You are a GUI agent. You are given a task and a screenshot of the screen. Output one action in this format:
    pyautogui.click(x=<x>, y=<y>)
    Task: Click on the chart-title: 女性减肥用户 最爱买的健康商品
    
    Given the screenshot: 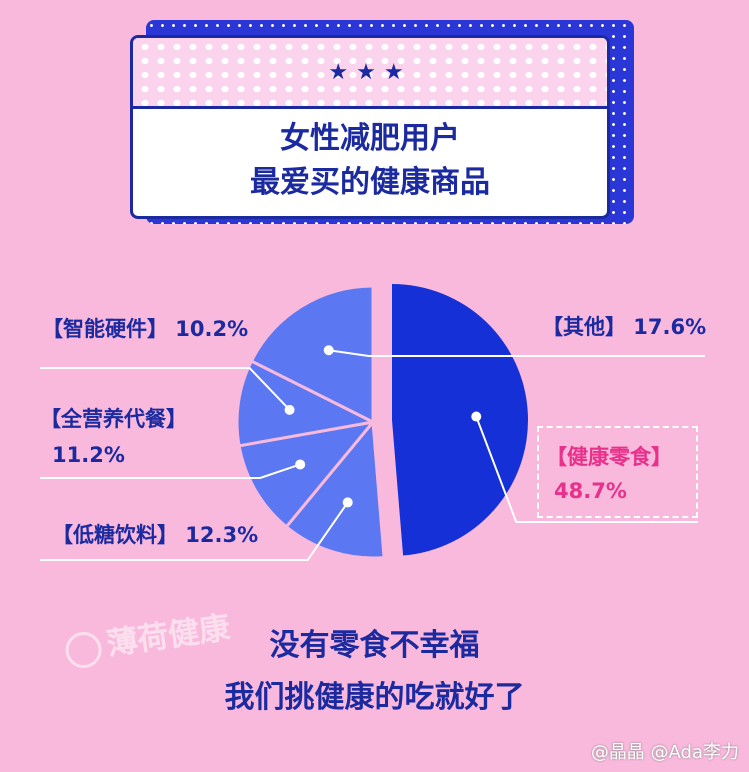 What is the action you would take?
    pyautogui.click(x=370, y=161)
    